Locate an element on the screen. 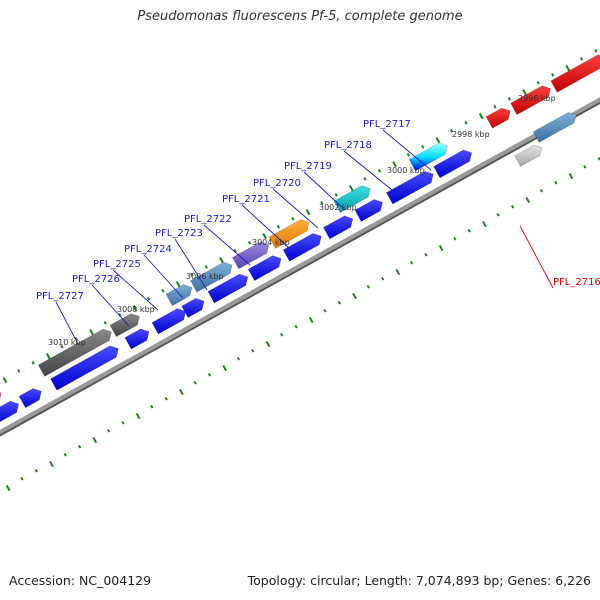 The image size is (600, 600). kbp-label: 2996 kbp is located at coordinates (537, 98).